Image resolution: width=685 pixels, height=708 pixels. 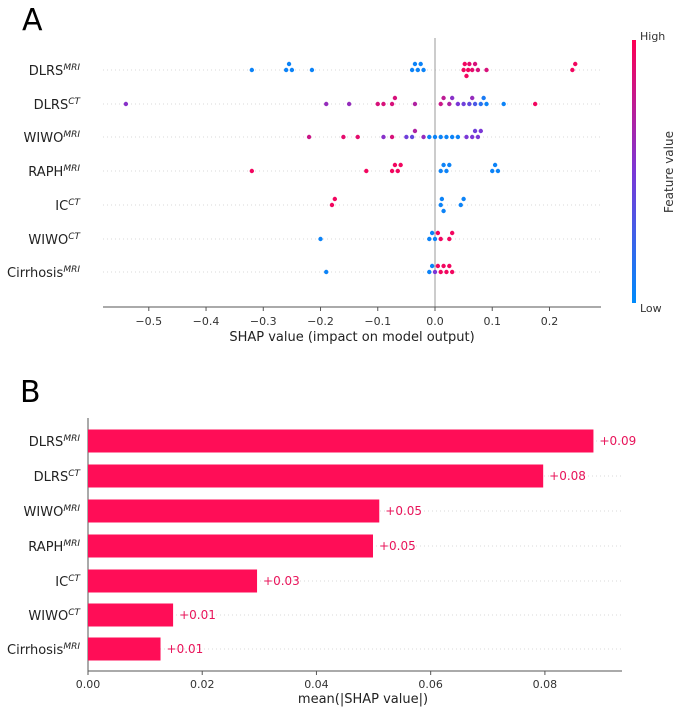 I want to click on beeswarm-feature-label-base: WIWO, so click(x=48, y=240).